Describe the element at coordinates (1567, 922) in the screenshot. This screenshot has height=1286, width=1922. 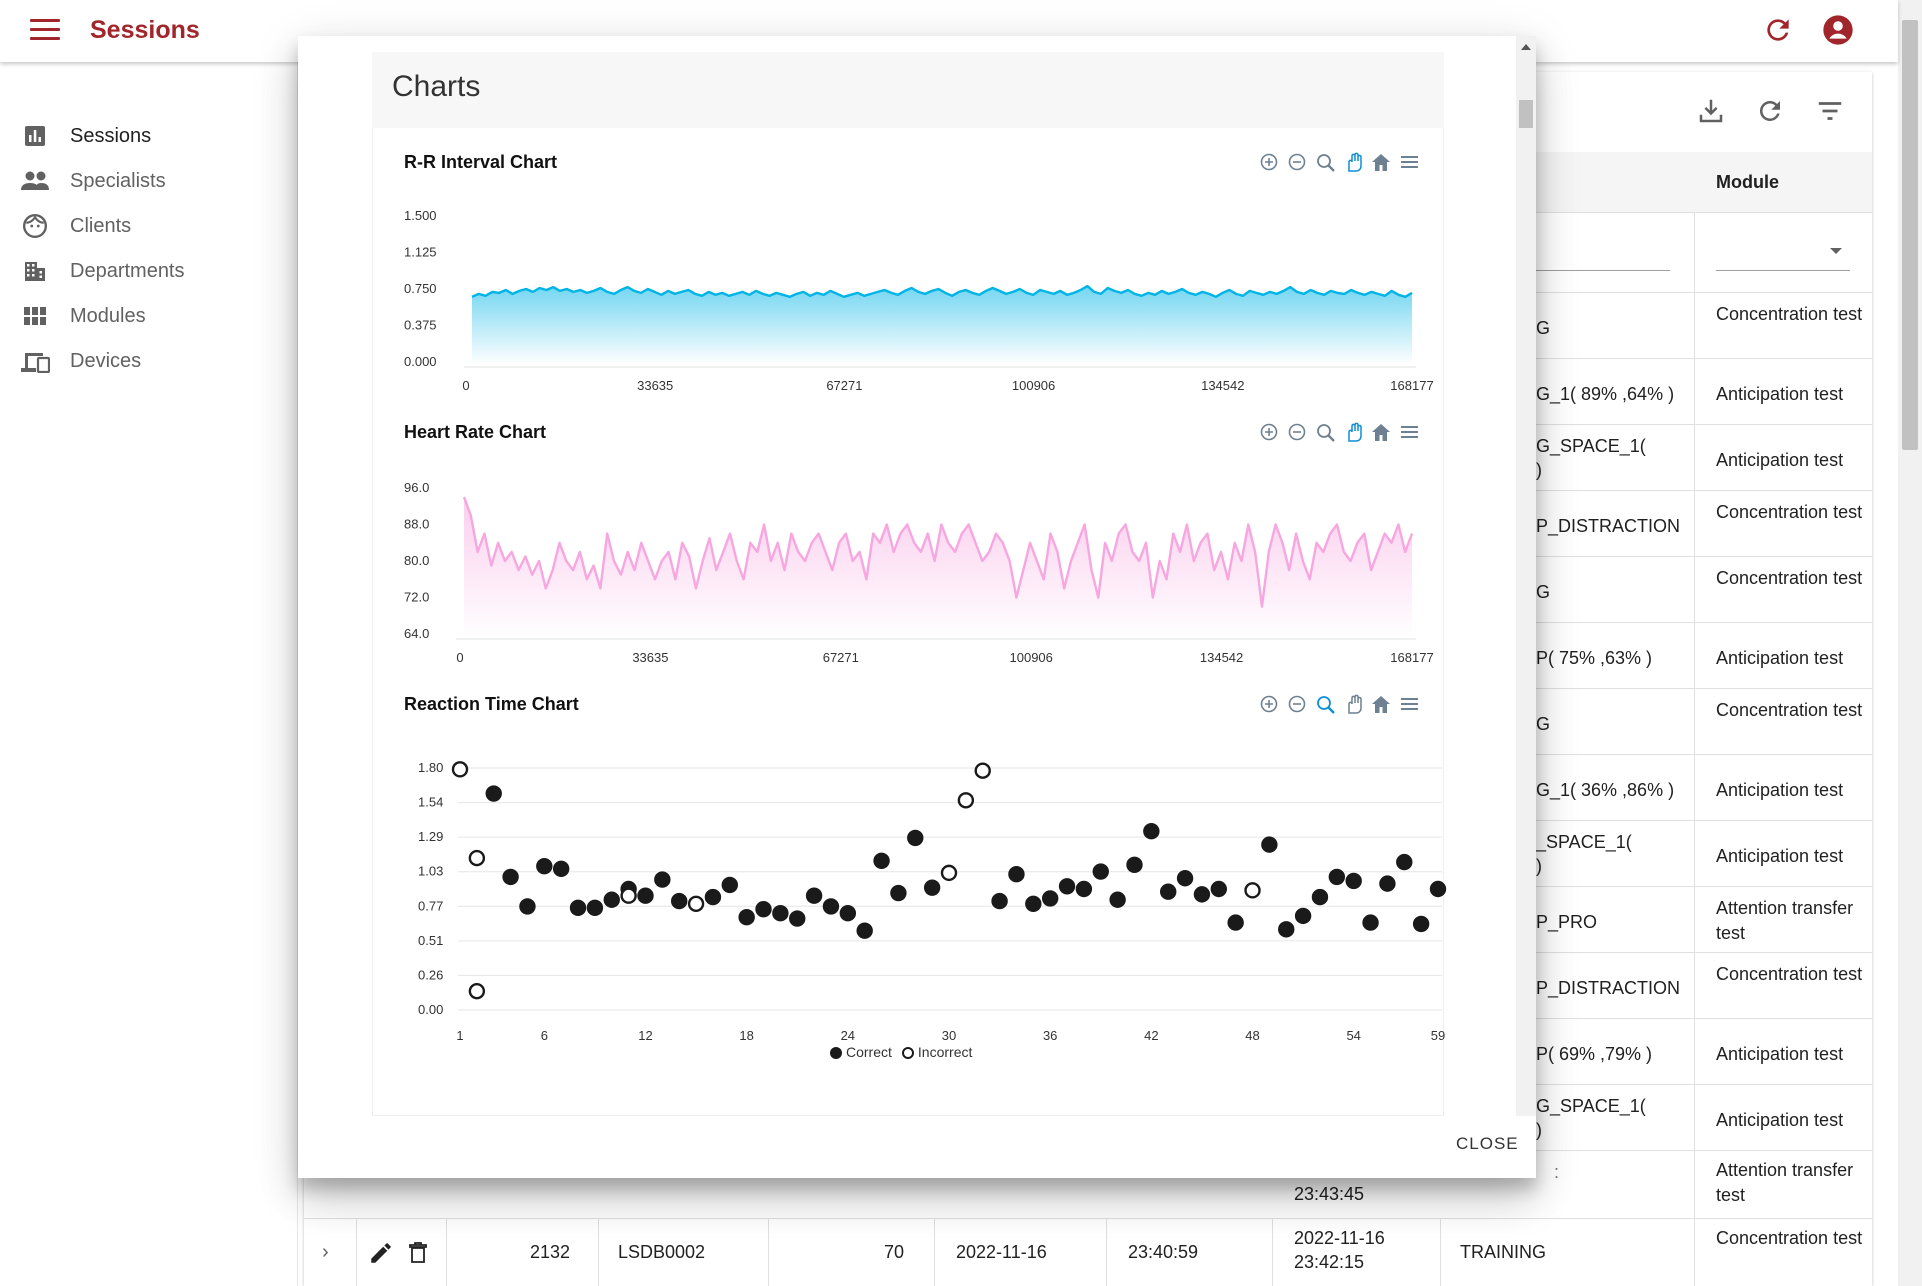
I see `row-name-partial: P_PRO` at that location.